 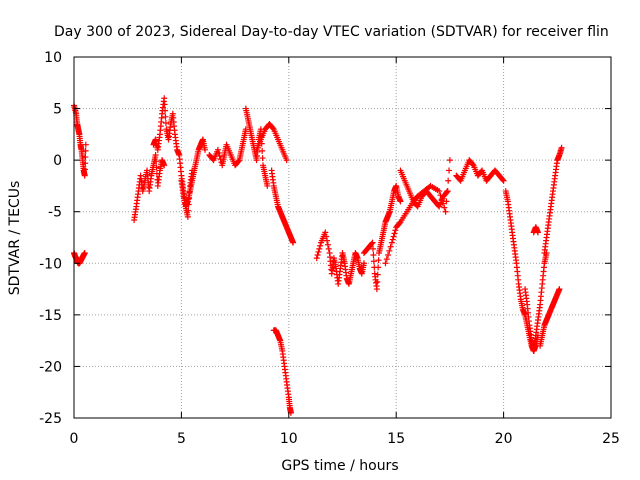 What do you see at coordinates (339, 466) in the screenshot?
I see `x-axis-label: GPS time / hours` at bounding box center [339, 466].